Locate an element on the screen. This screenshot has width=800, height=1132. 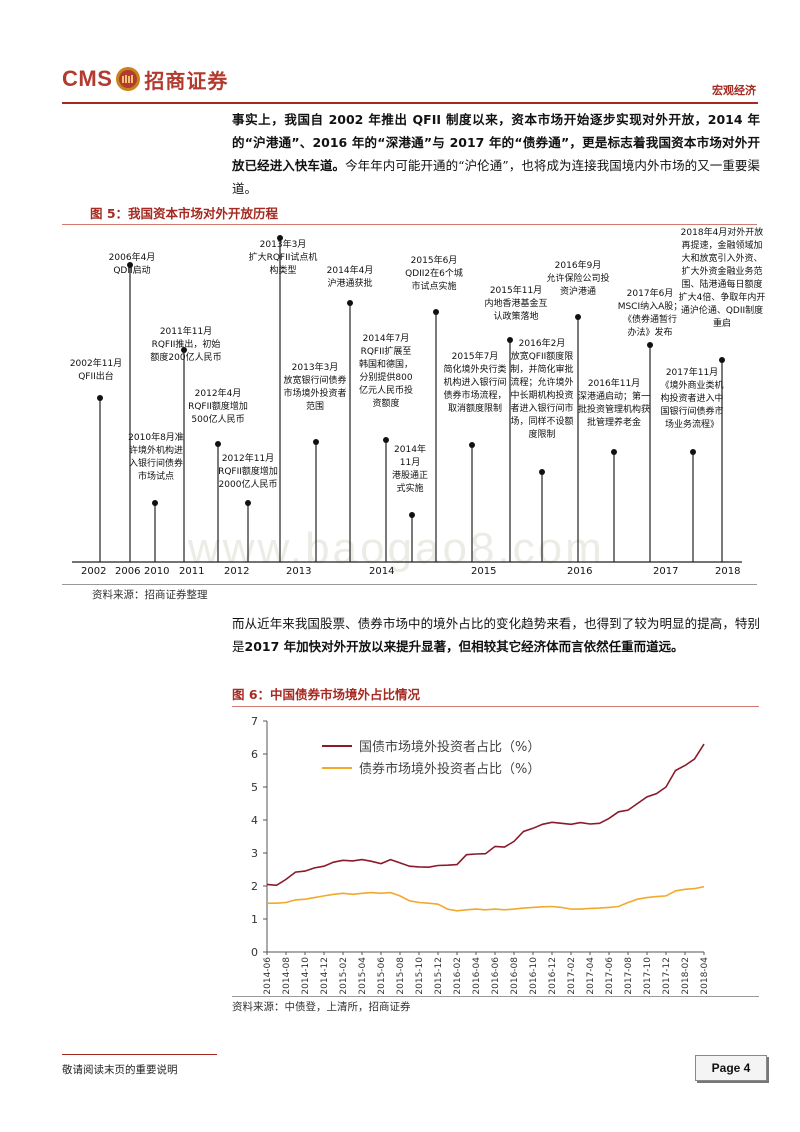
chart-y-tick-label: 1 is located at coordinates (254, 919).